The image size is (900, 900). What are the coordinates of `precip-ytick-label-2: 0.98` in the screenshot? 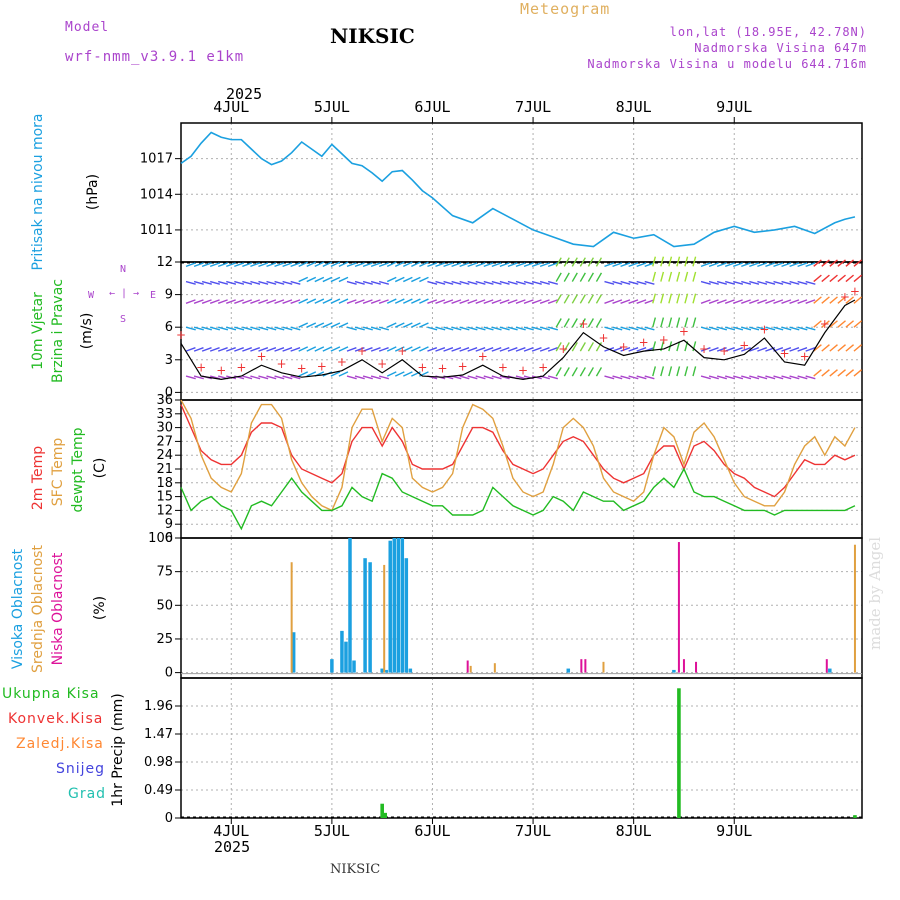 It's located at (158, 762).